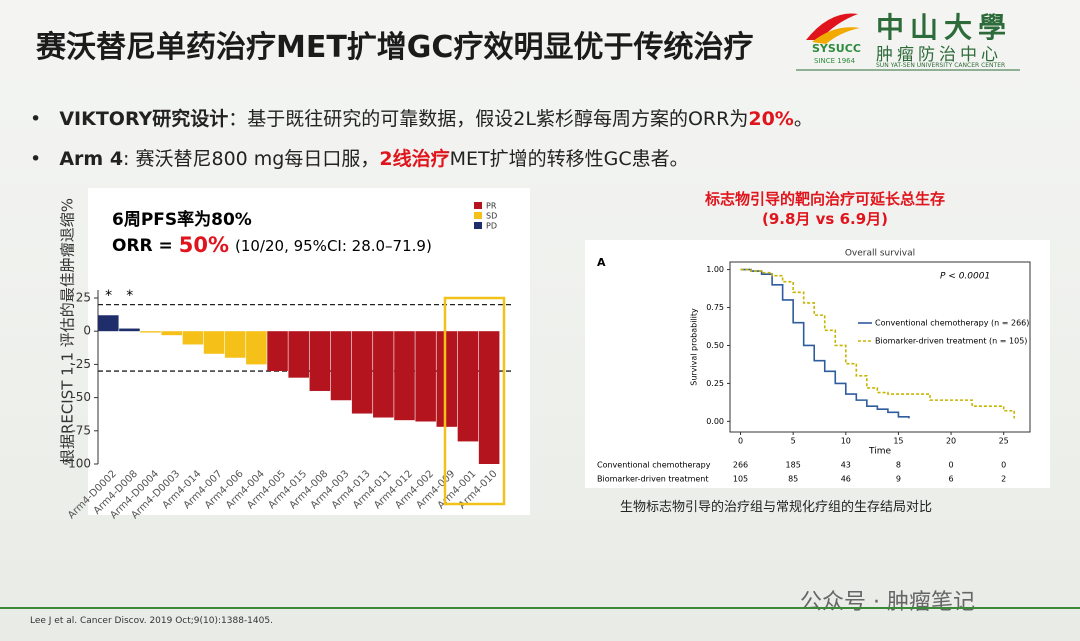 The image size is (1080, 641). What do you see at coordinates (898, 441) in the screenshot?
I see `x-tick-label: 15` at bounding box center [898, 441].